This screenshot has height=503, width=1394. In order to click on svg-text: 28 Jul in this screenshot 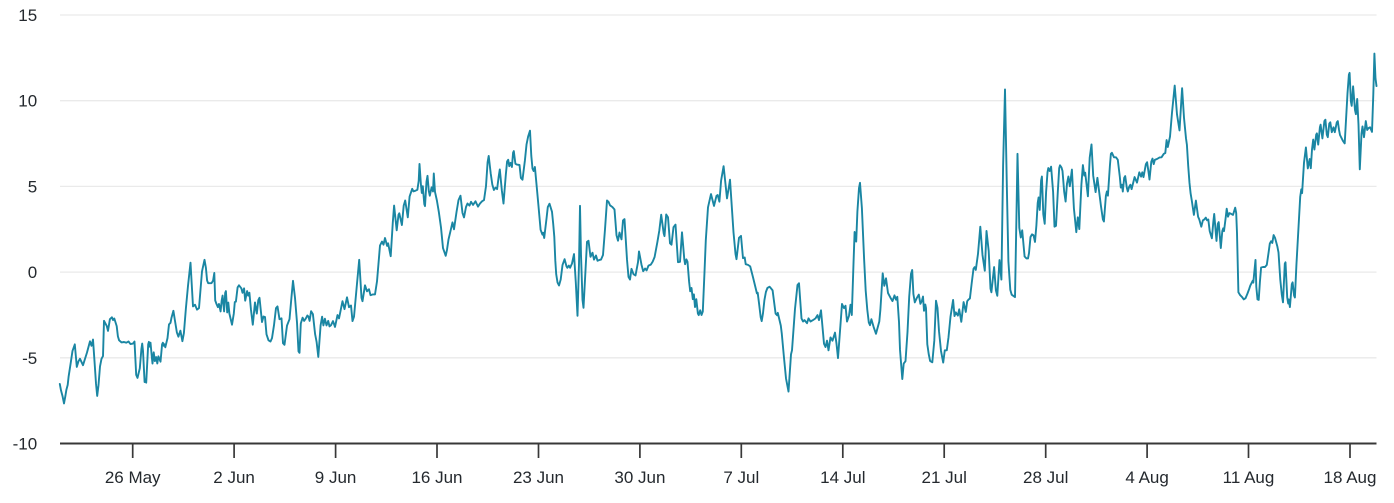, I will do `click(1045, 477)`.